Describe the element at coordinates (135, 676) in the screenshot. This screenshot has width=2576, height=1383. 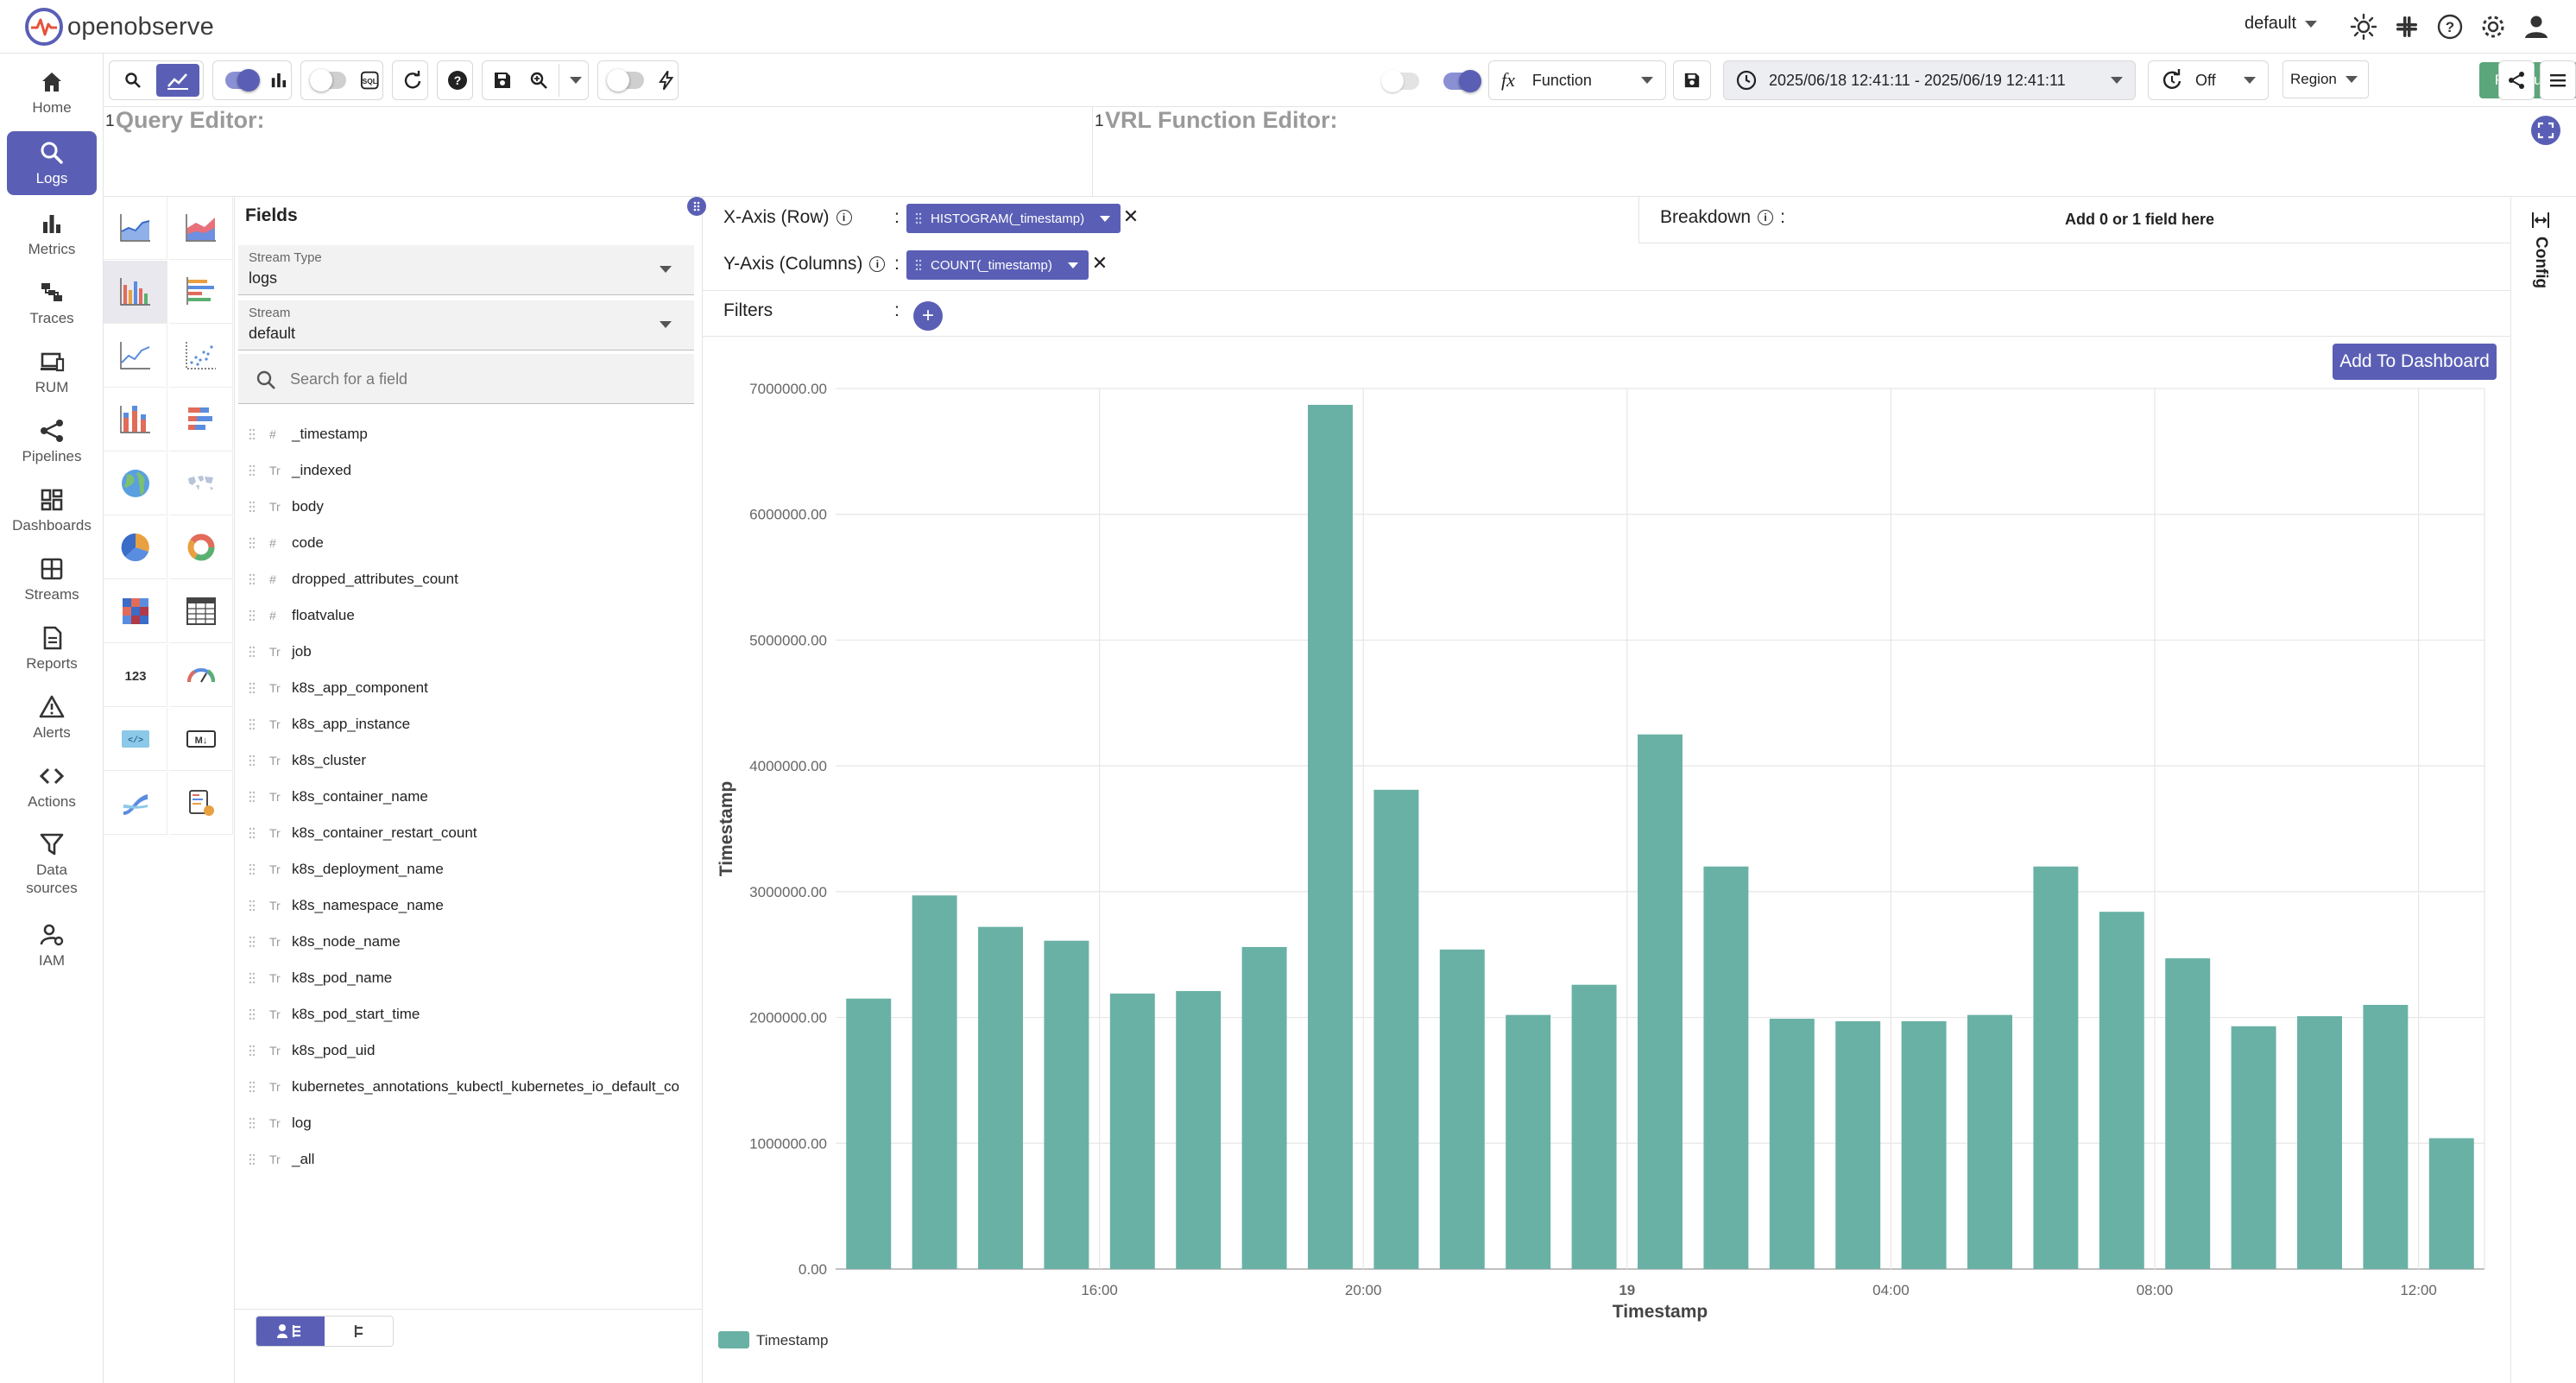
I see `chart-type-metric: 123` at that location.